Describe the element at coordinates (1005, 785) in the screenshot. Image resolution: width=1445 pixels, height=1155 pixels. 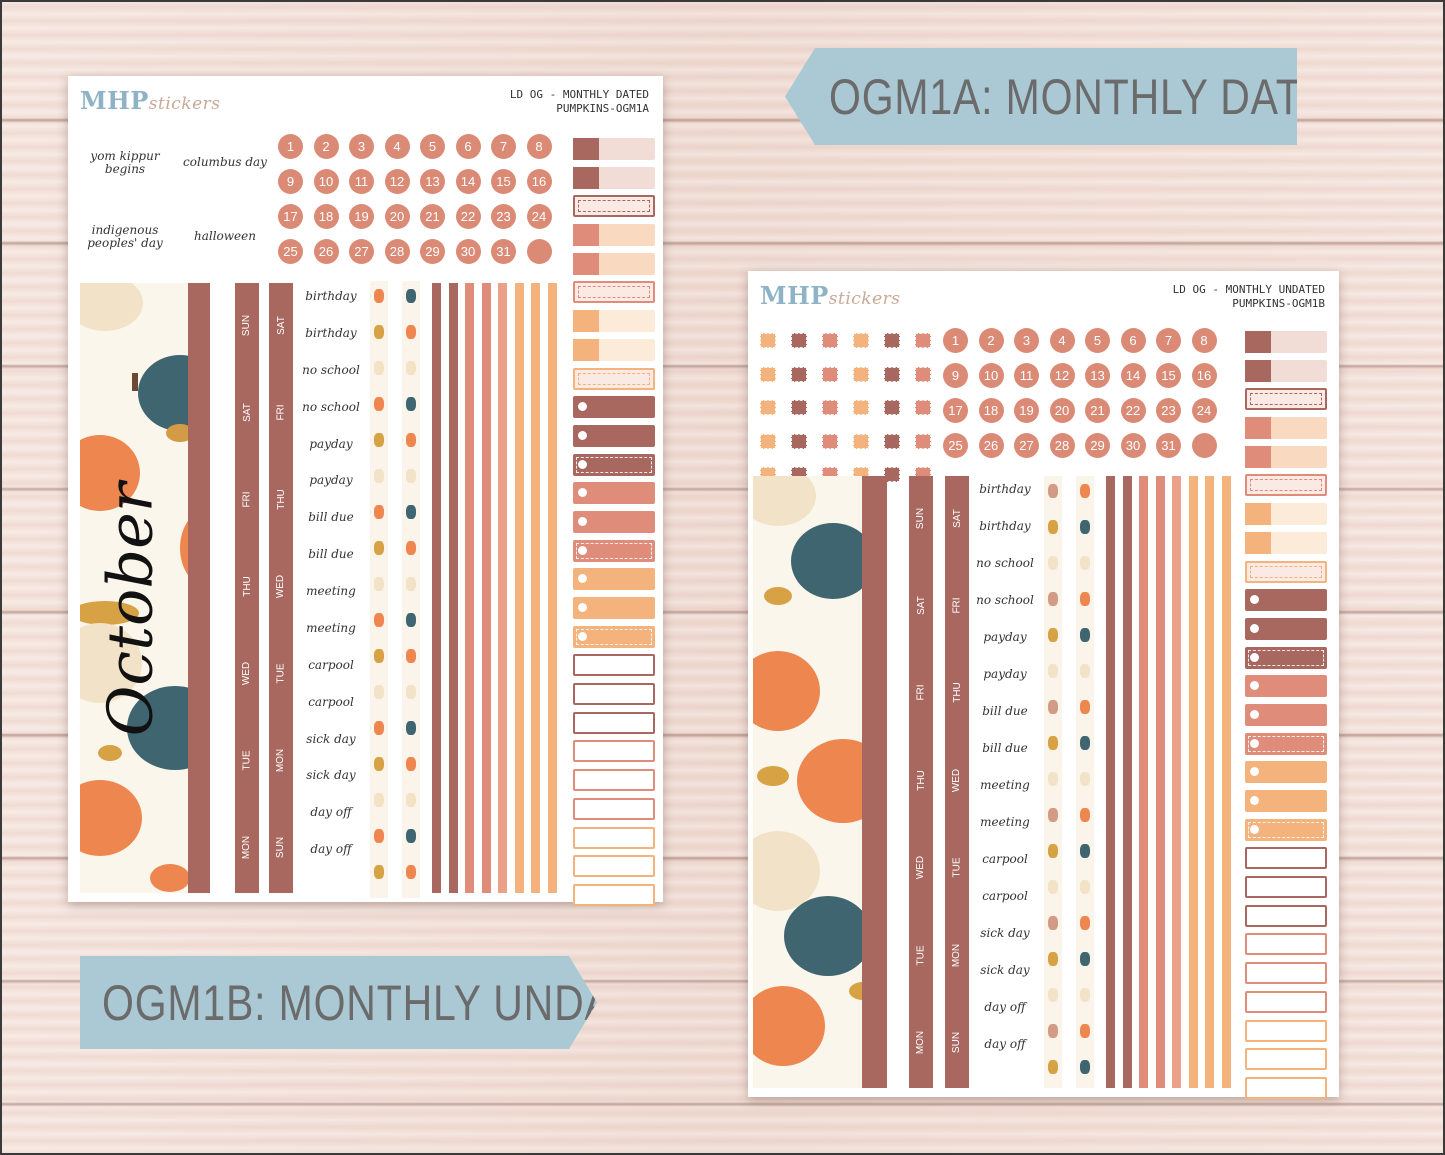
I see `event-word: meeting` at that location.